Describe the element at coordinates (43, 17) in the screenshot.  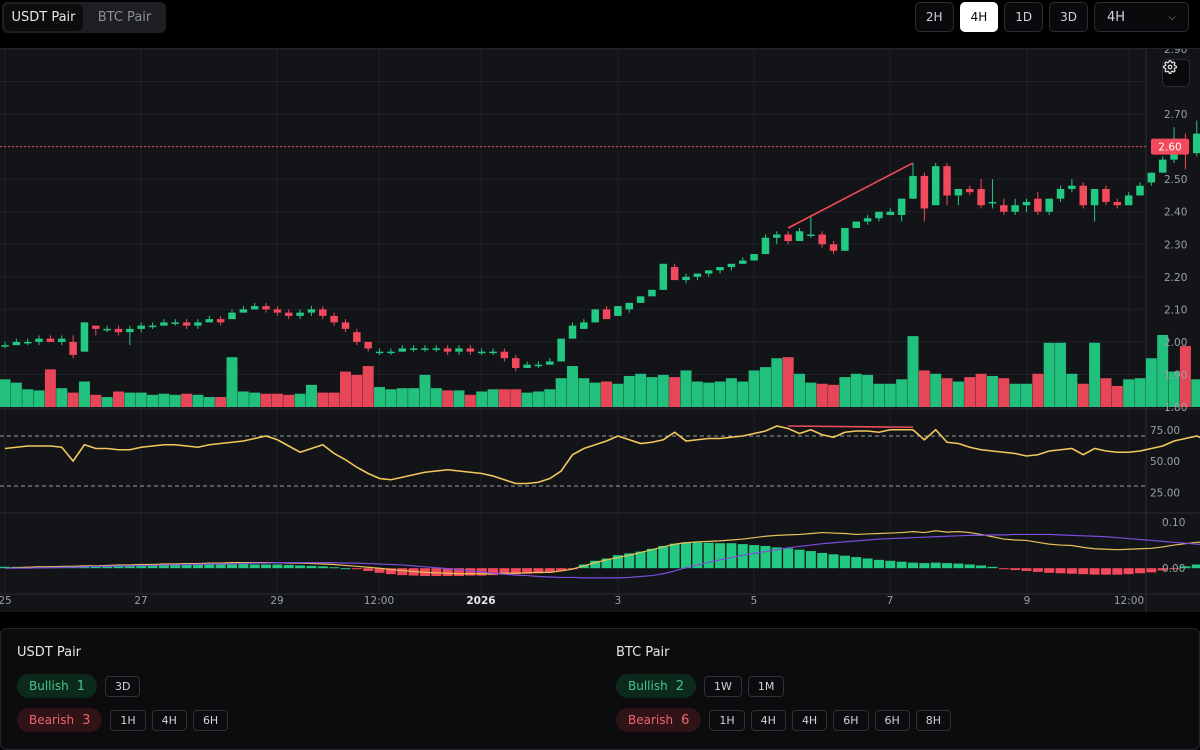
I see `tab-usdt-pair: USDT Pair` at that location.